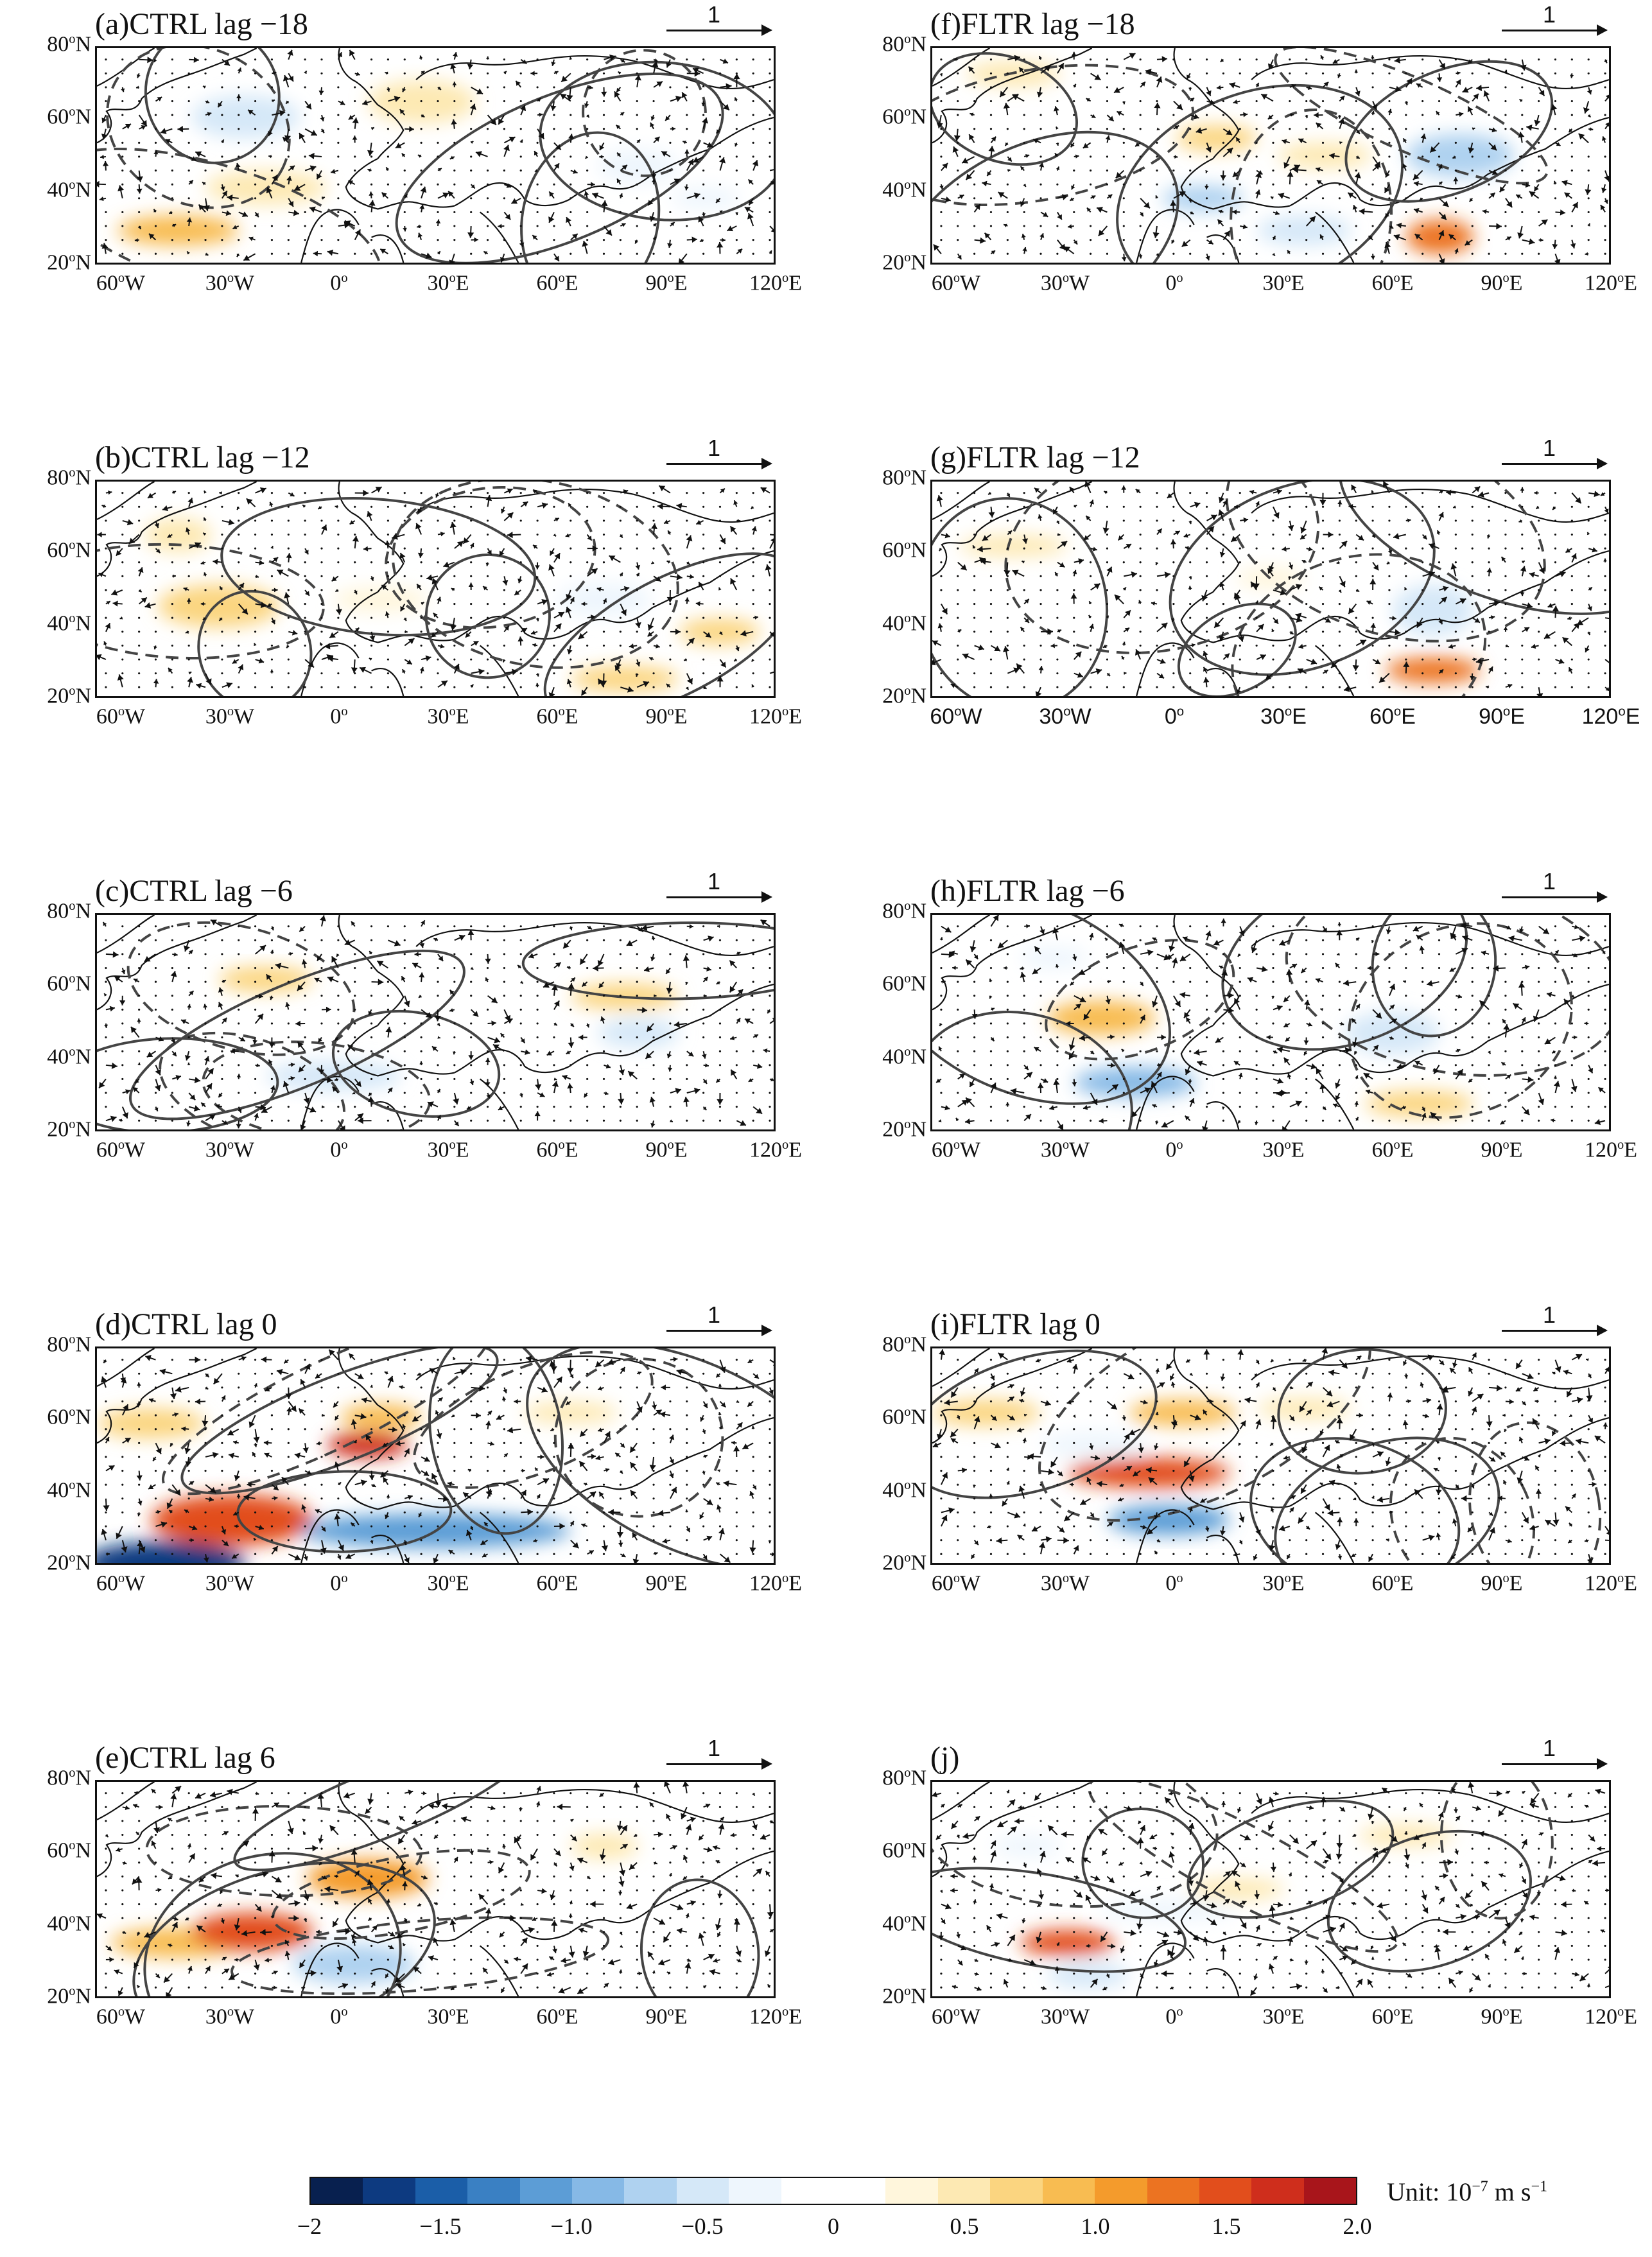 This screenshot has width=1652, height=2257. I want to click on contour-solid, so click(496, 1441).